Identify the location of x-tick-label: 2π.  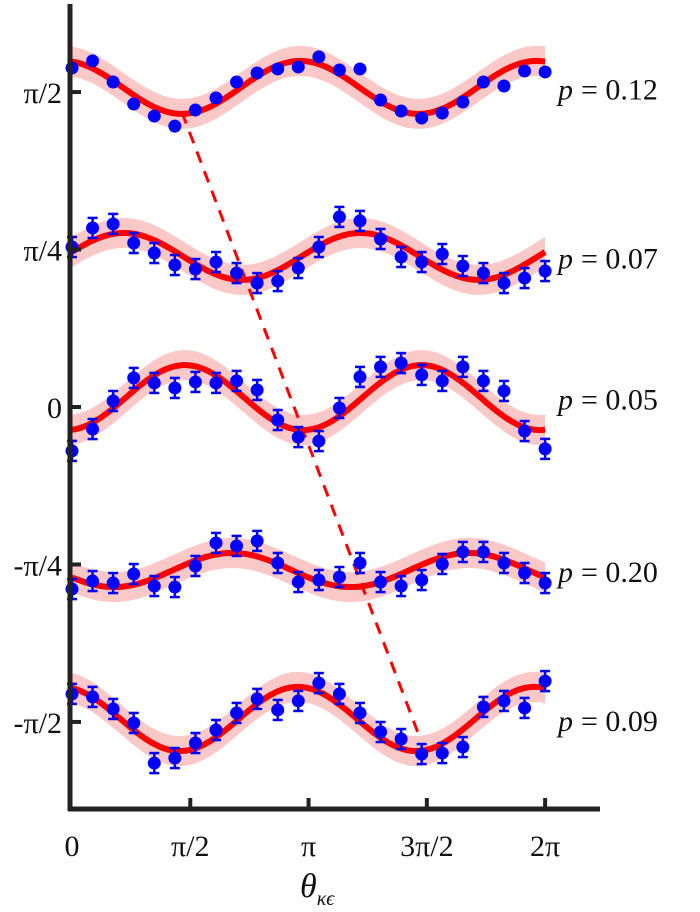
(545, 846).